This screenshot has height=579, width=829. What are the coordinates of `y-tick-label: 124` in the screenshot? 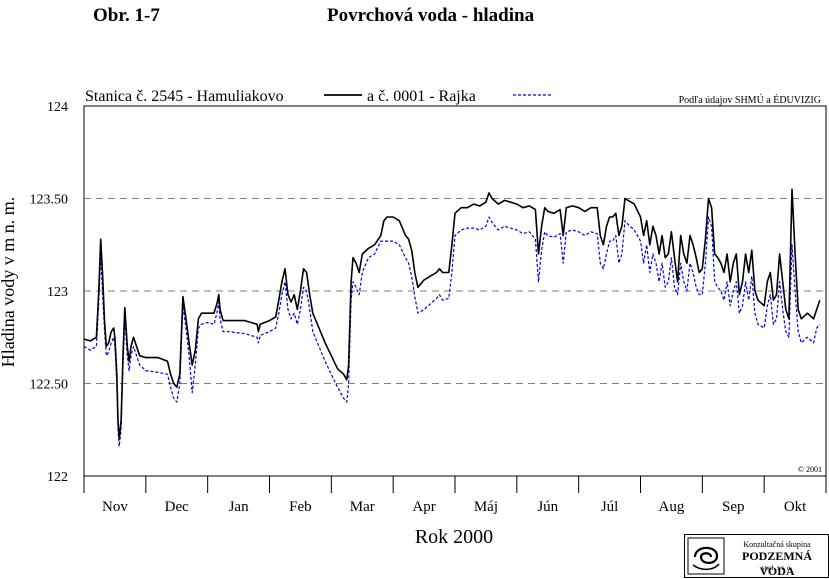 It's located at (57, 107).